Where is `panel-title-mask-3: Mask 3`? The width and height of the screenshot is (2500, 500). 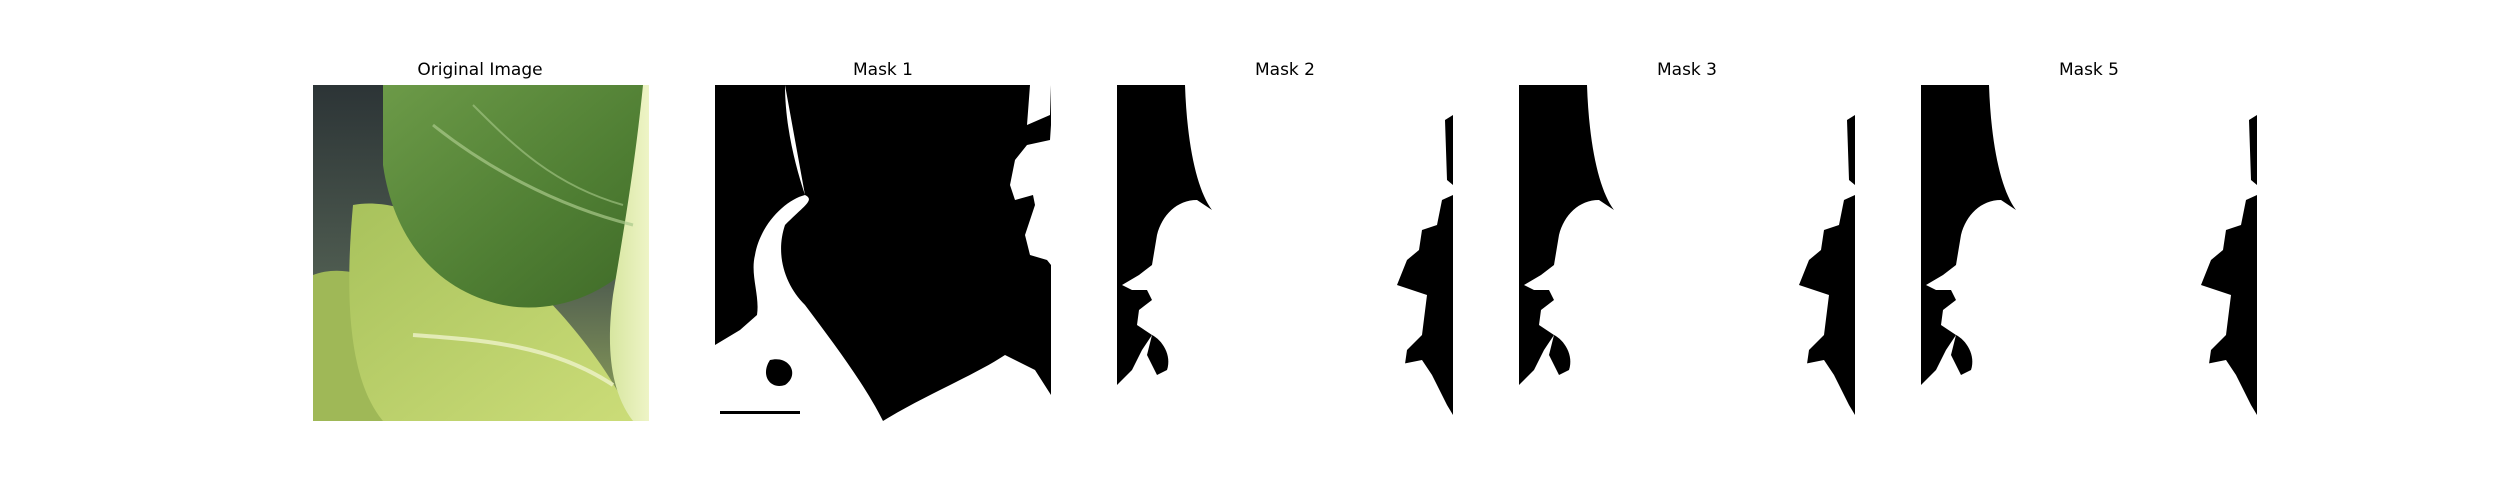 panel-title-mask-3: Mask 3 is located at coordinates (1686, 70).